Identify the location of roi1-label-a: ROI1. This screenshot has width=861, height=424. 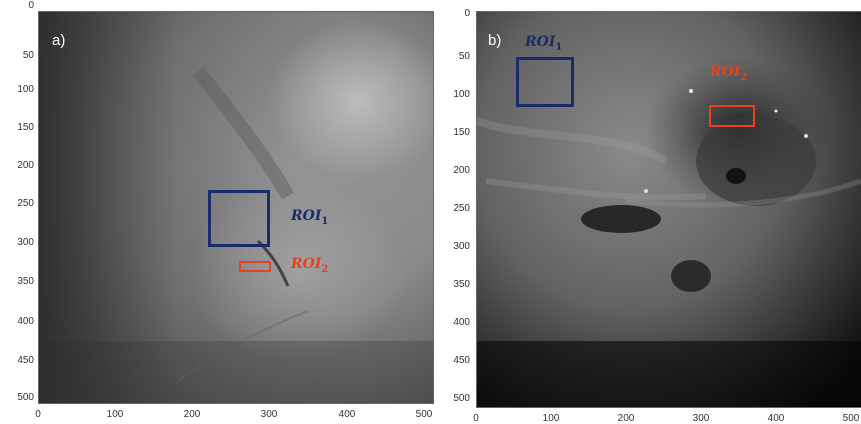
(309, 217).